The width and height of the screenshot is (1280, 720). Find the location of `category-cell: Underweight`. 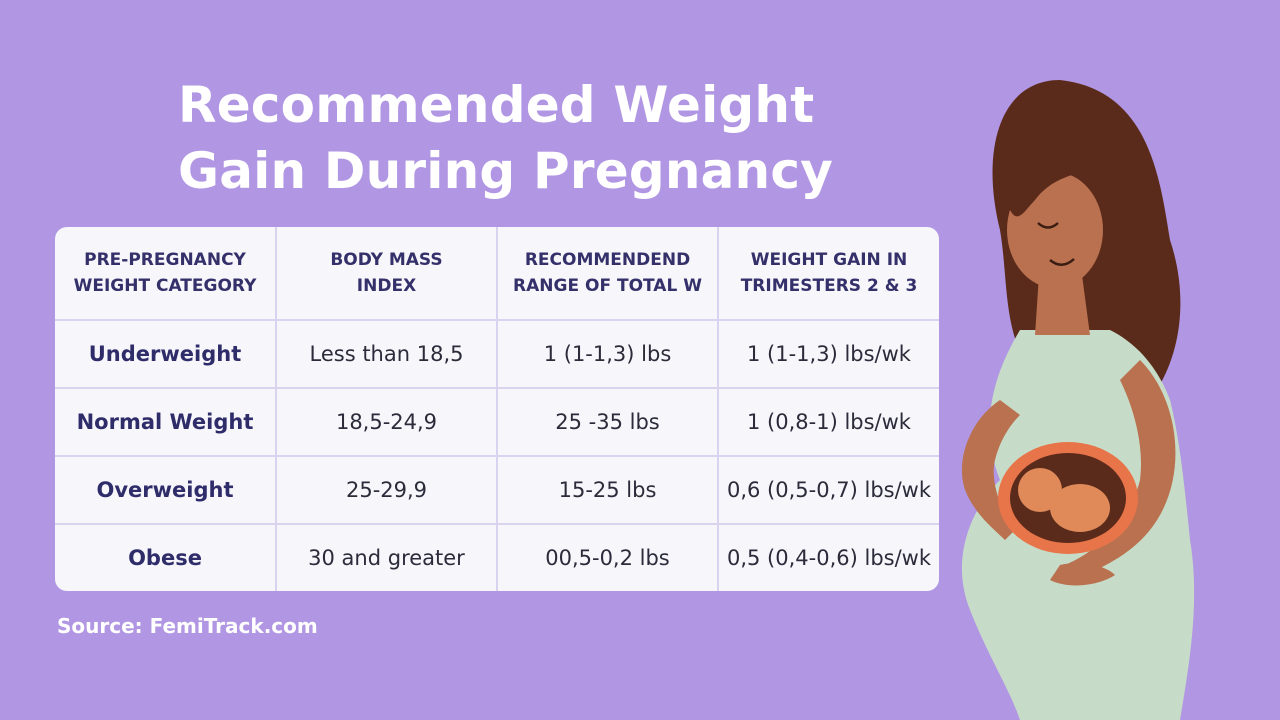

category-cell: Underweight is located at coordinates (166, 354).